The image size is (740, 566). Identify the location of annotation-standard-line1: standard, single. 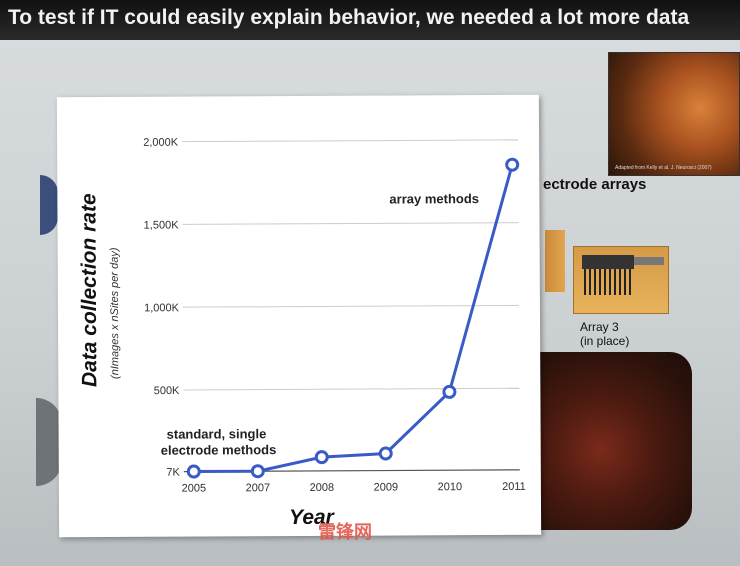
(217, 434).